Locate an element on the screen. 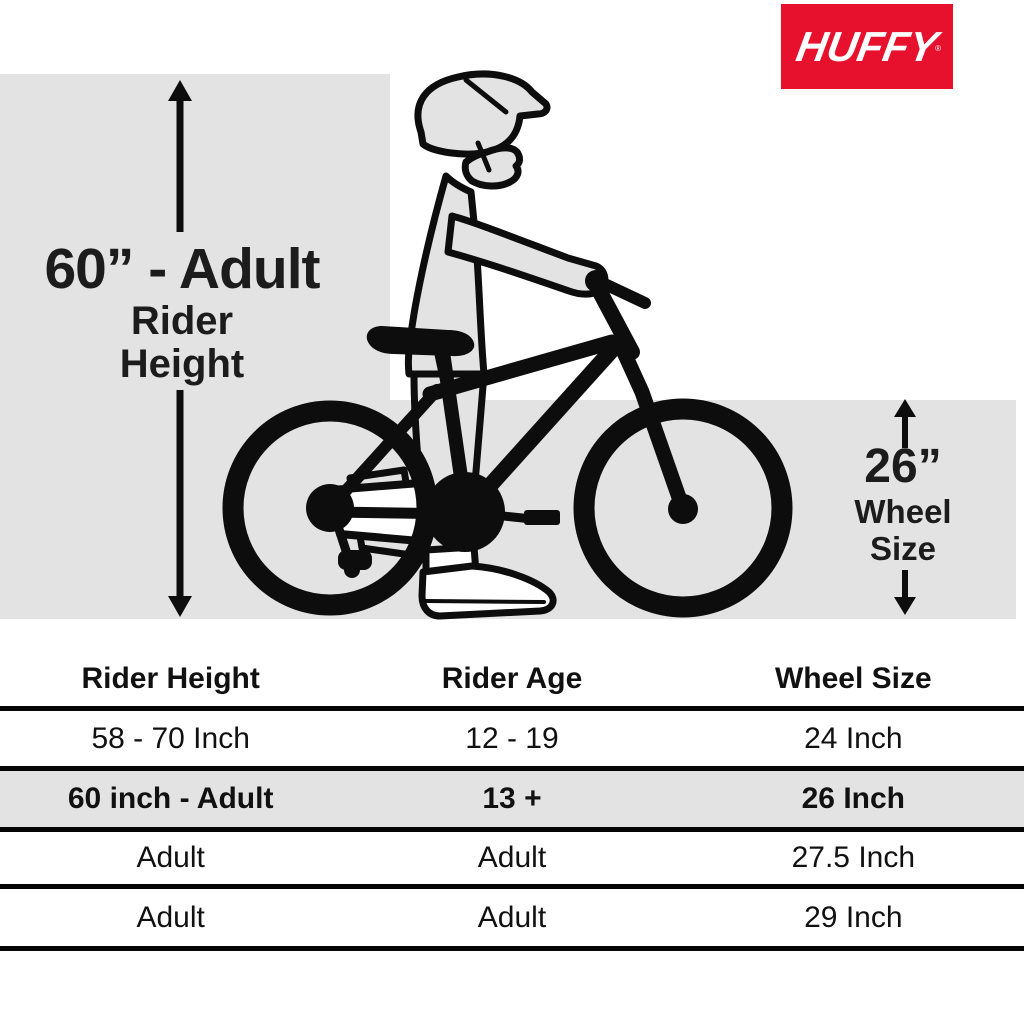 The height and width of the screenshot is (1024, 1024). table-row: 58 - 70 Inch 12 - 19 24 Inch is located at coordinates (512, 738).